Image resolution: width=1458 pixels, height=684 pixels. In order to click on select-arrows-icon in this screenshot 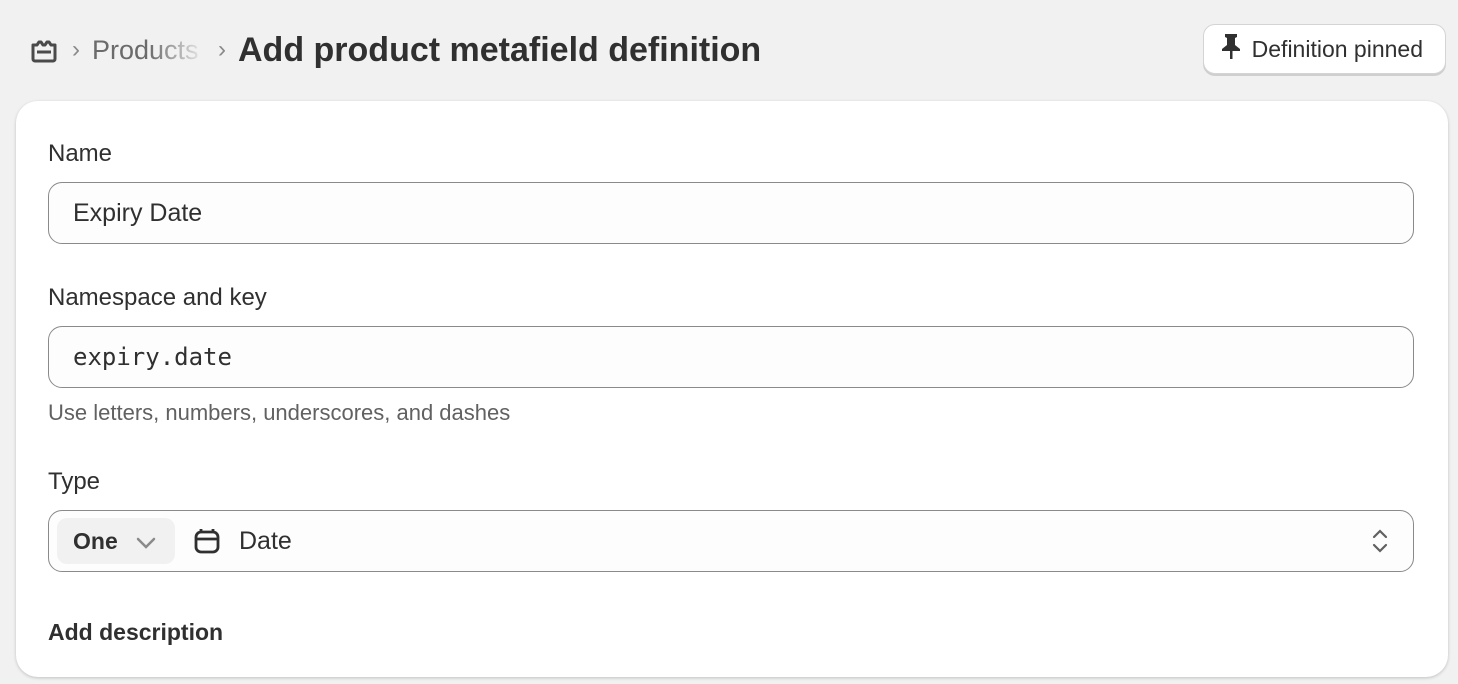, I will do `click(1380, 544)`.